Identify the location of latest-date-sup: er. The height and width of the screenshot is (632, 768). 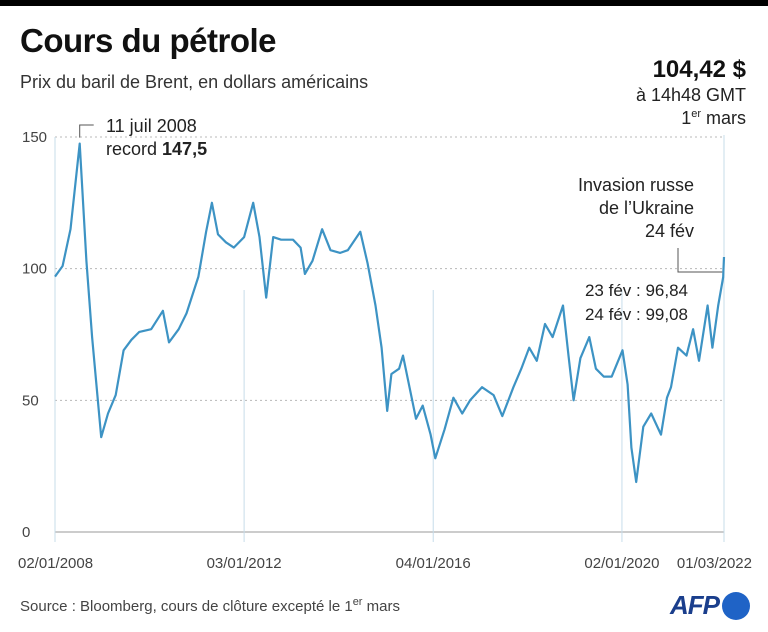
(696, 114).